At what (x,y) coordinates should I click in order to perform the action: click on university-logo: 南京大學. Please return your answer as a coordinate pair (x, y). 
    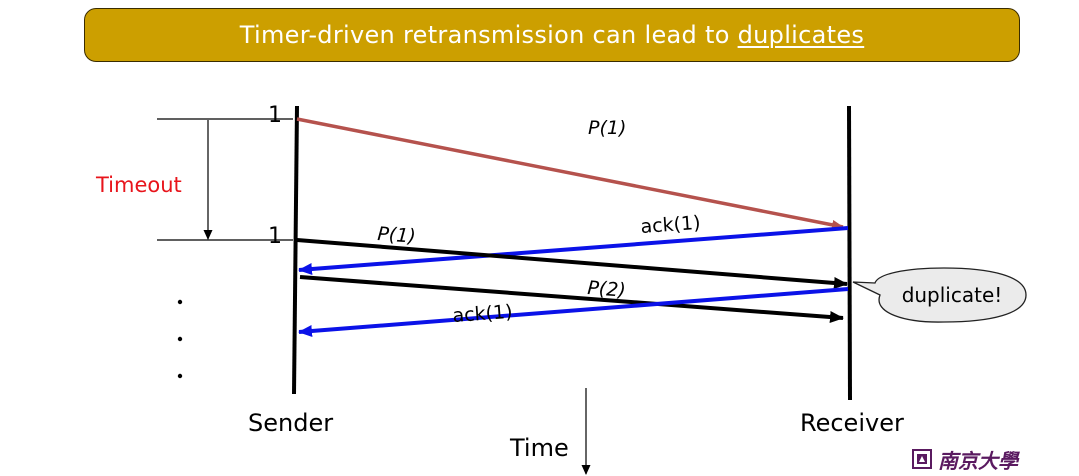
    Looking at the image, I should click on (992, 459).